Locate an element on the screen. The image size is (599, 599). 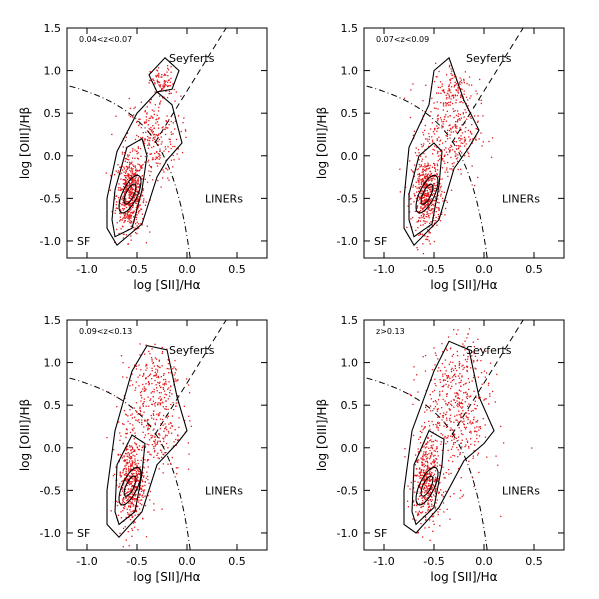
x-tick-label: 0.5 is located at coordinates (237, 269).